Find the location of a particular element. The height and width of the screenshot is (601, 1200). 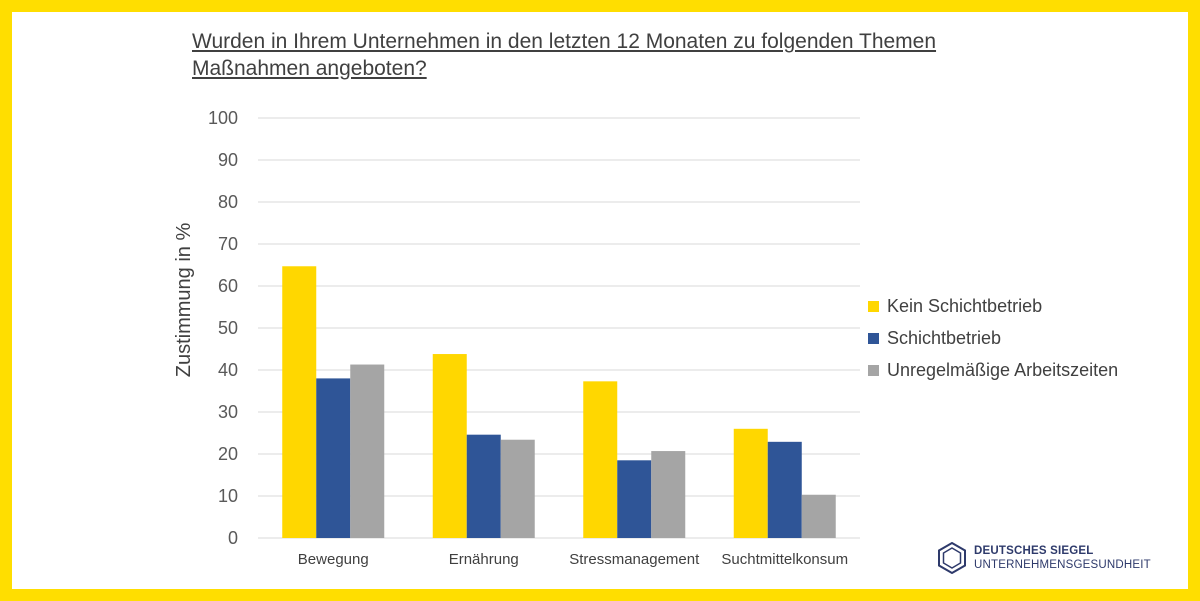

logo-line-2: UNTERNEHMENSGESUNDHEIT is located at coordinates (1062, 565).